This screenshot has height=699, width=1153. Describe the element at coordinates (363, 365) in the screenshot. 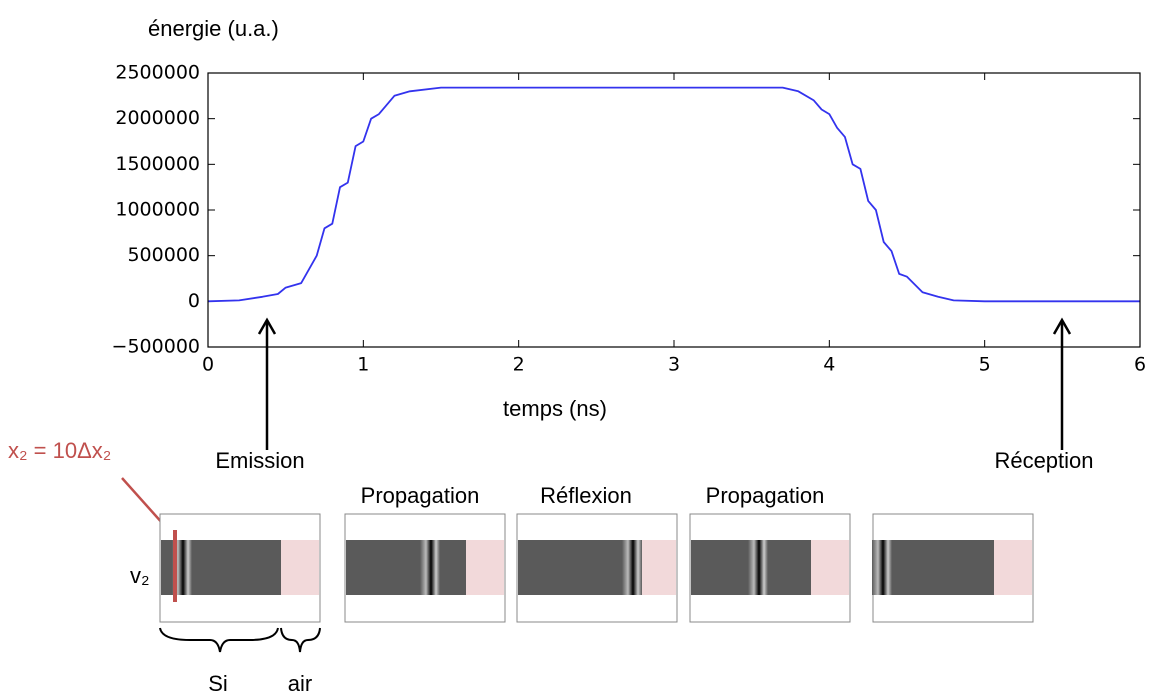

I see `x-tick-label: 1` at that location.